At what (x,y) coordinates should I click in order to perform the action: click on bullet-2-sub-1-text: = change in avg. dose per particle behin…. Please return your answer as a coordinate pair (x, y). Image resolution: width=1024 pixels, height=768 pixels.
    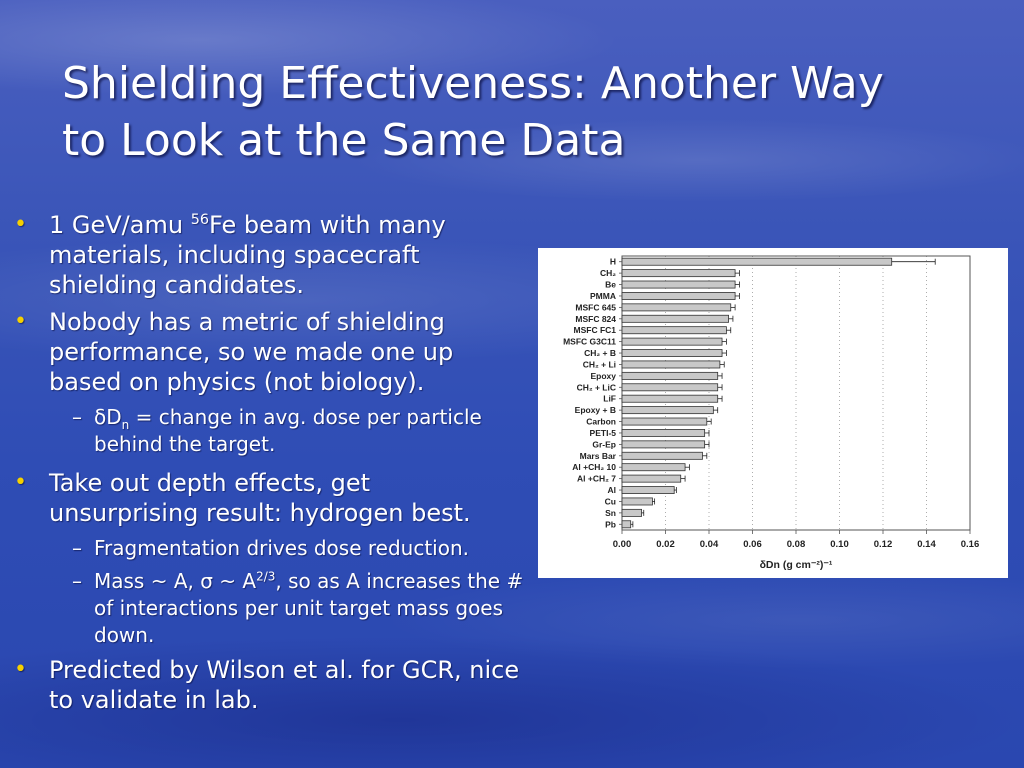
    Looking at the image, I should click on (288, 430).